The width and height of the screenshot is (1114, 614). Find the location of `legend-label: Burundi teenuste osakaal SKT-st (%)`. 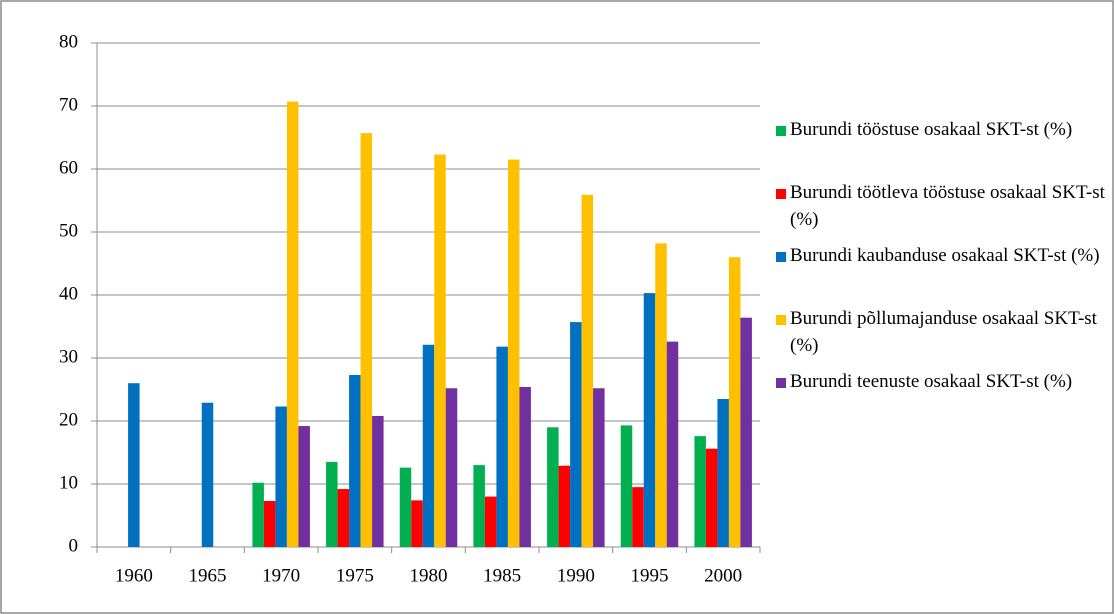

legend-label: Burundi teenuste osakaal SKT-st (%) is located at coordinates (931, 381).